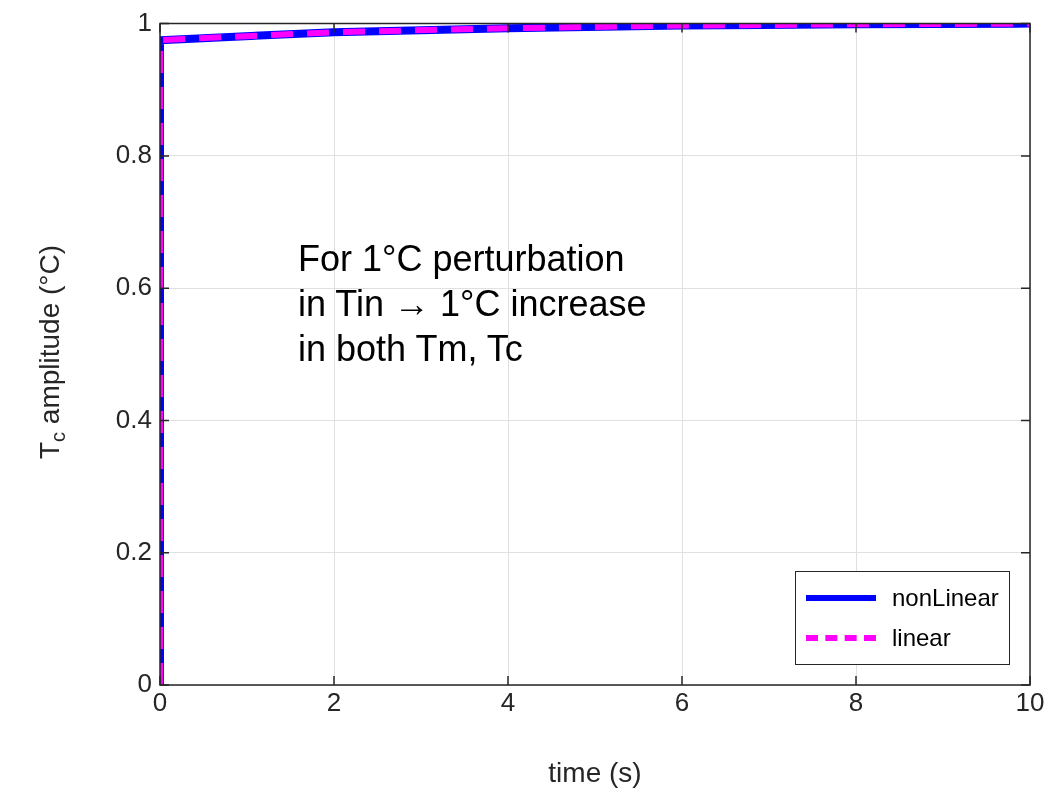 The width and height of the screenshot is (1059, 795). I want to click on annotation: For 1°C perturbation in Tin → 1°C increase in both Tm, Tc, so click(472, 304).